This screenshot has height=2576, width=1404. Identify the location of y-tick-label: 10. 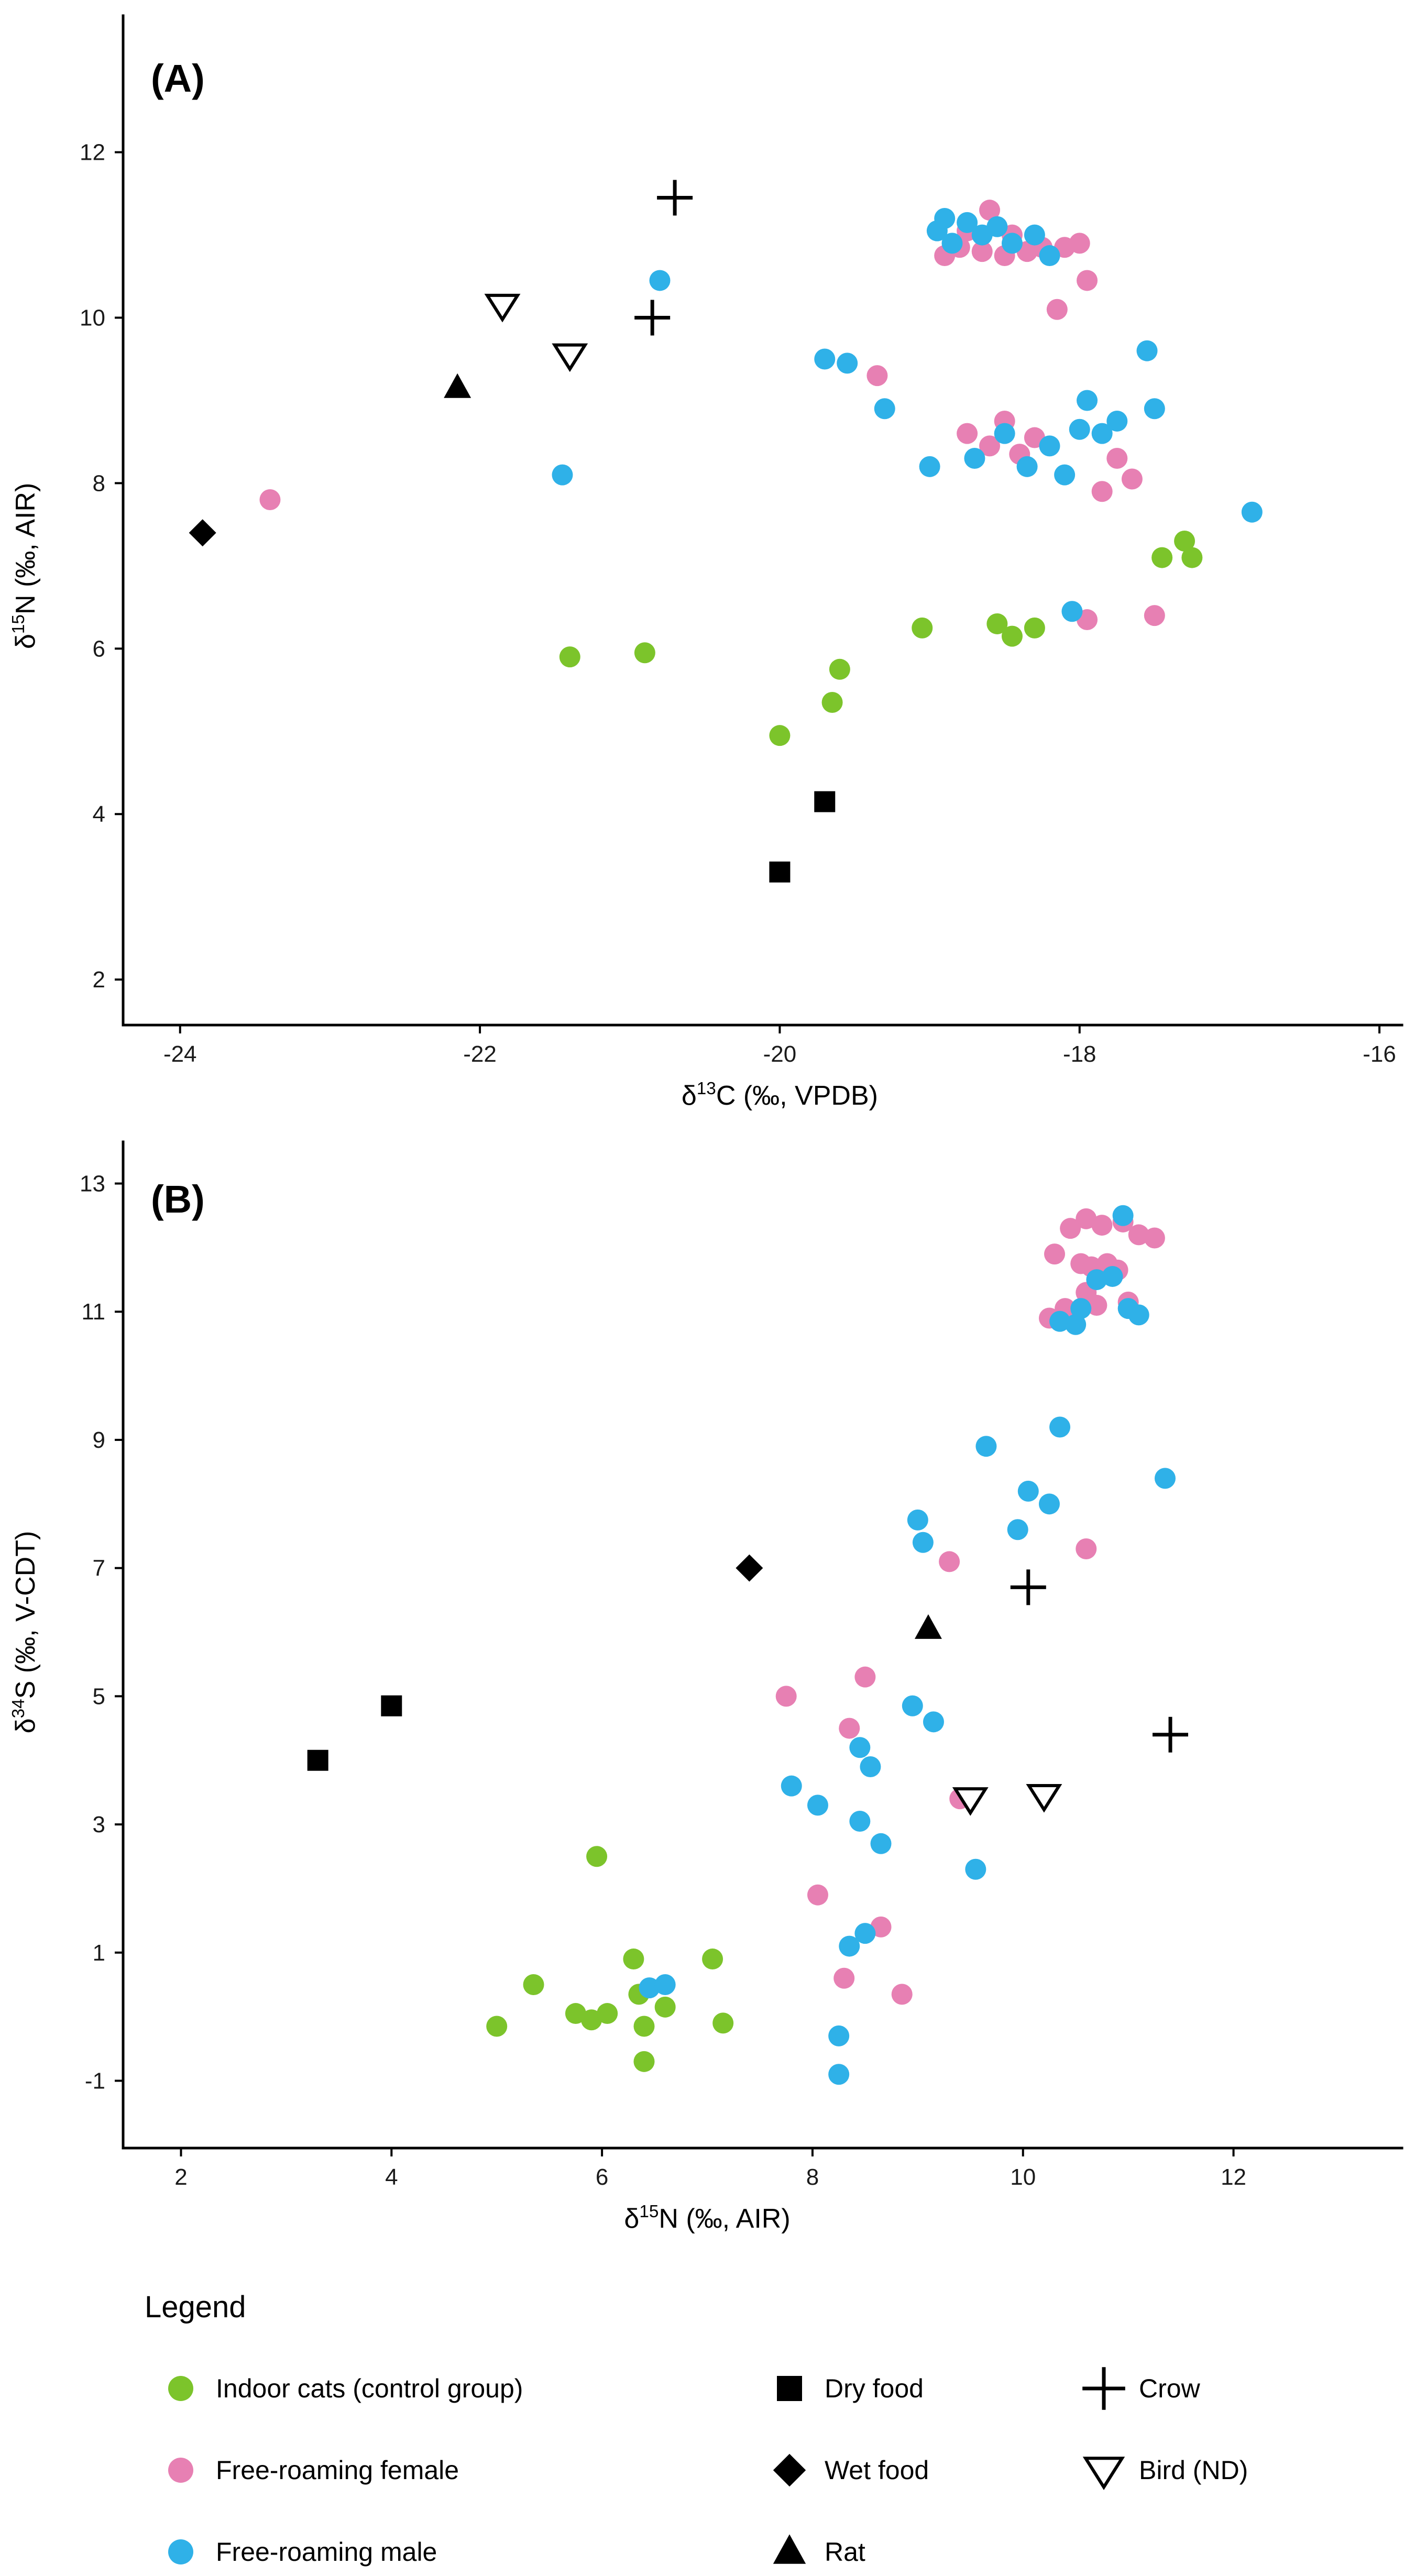
(92, 318).